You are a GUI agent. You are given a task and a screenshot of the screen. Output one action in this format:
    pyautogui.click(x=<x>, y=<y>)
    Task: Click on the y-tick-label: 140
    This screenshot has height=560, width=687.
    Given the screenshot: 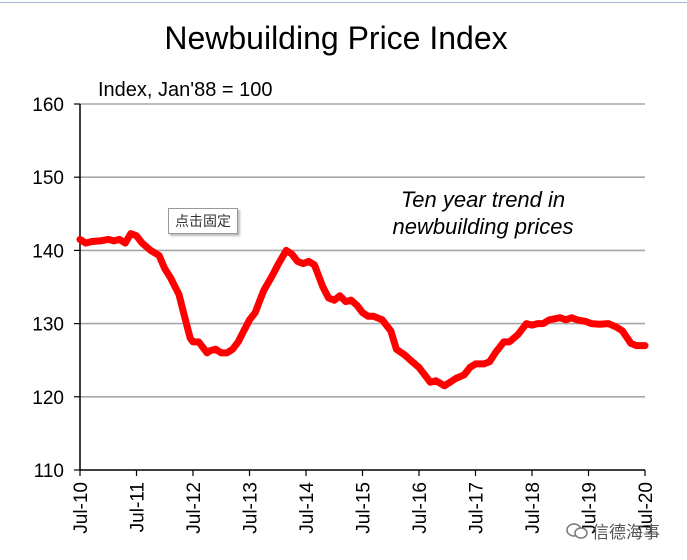 What is the action you would take?
    pyautogui.click(x=48, y=251)
    